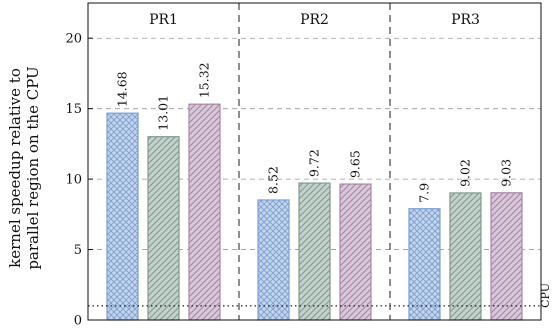 The width and height of the screenshot is (552, 328). Describe the element at coordinates (33, 167) in the screenshot. I see `y-axis-label-line-2: parallel region on the CPU` at that location.